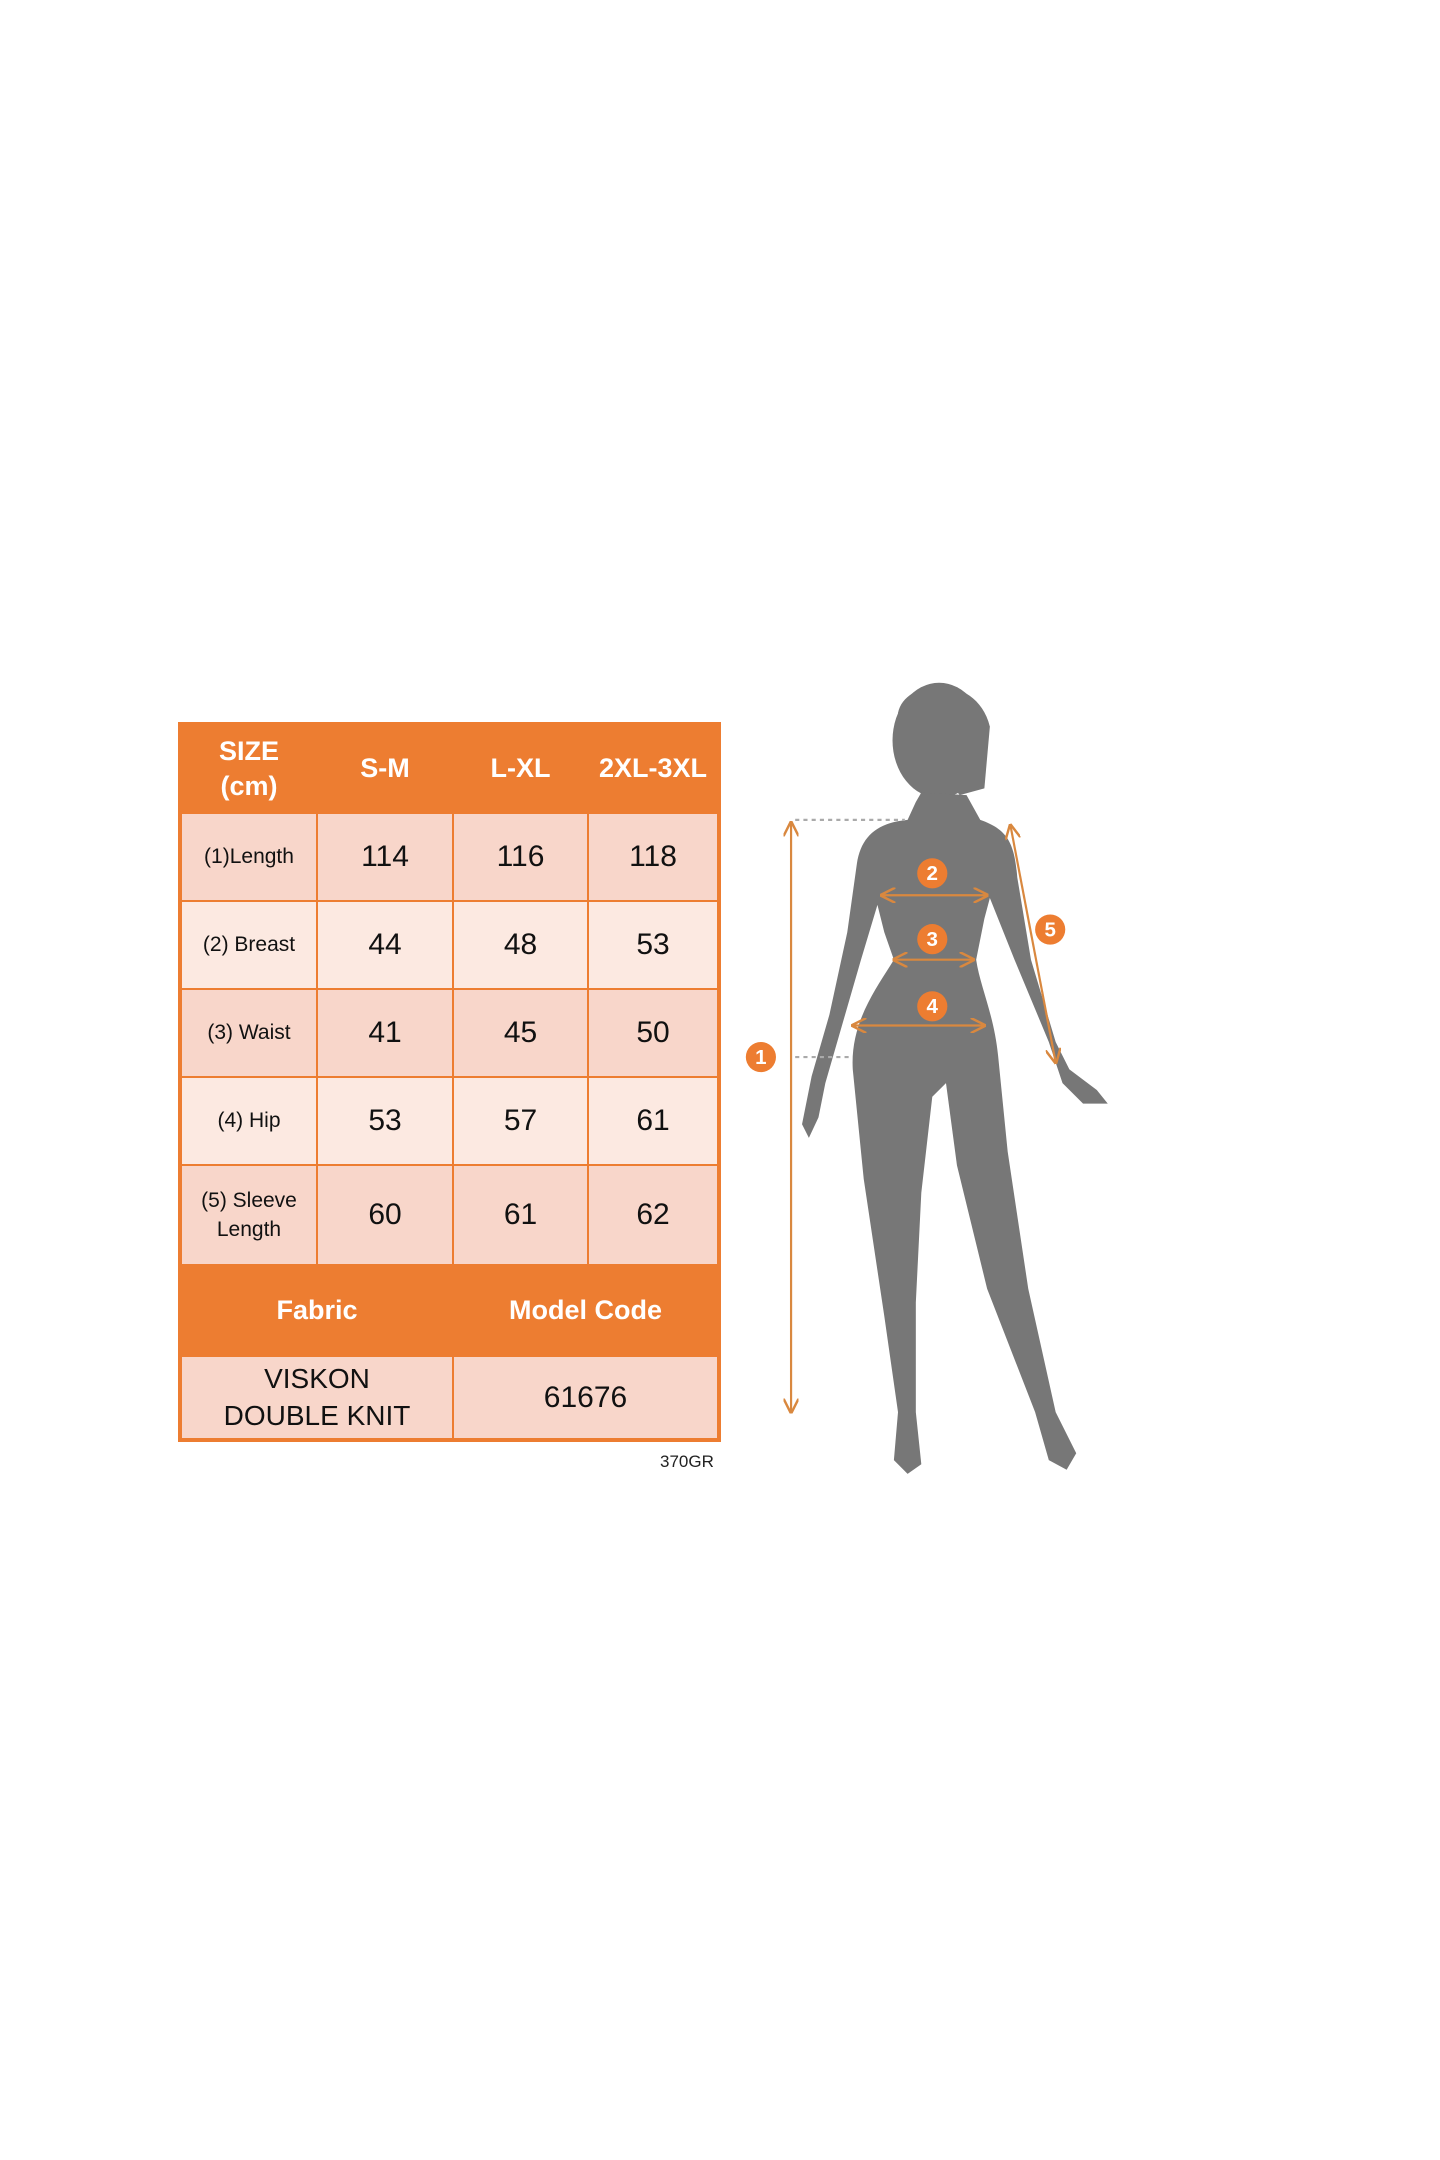  What do you see at coordinates (585, 1397) in the screenshot?
I see `model-code-value: 61676` at bounding box center [585, 1397].